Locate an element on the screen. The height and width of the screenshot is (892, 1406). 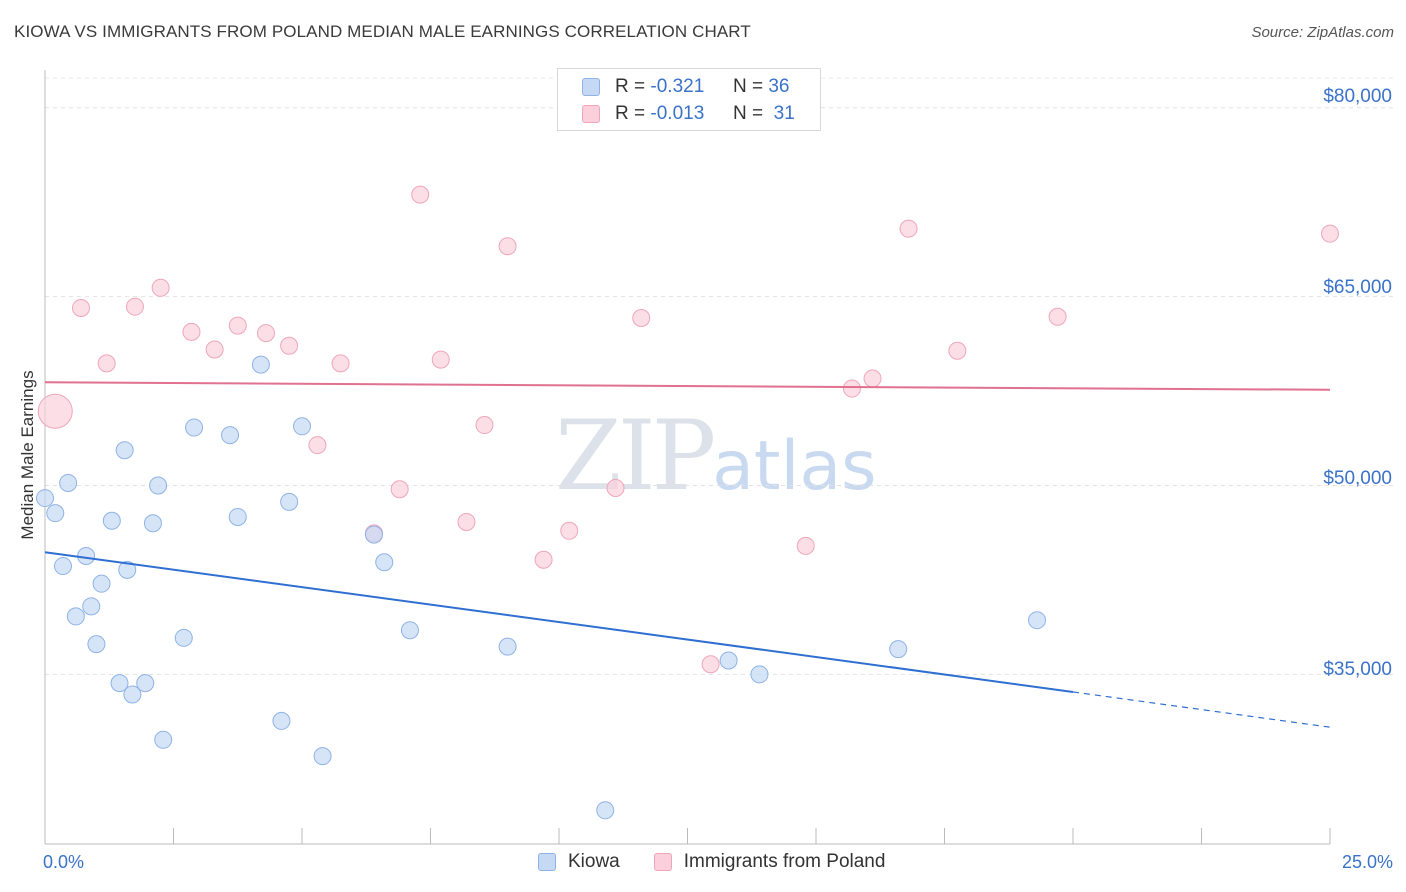
watermark-zip: ZIP is located at coordinates (635, 456).